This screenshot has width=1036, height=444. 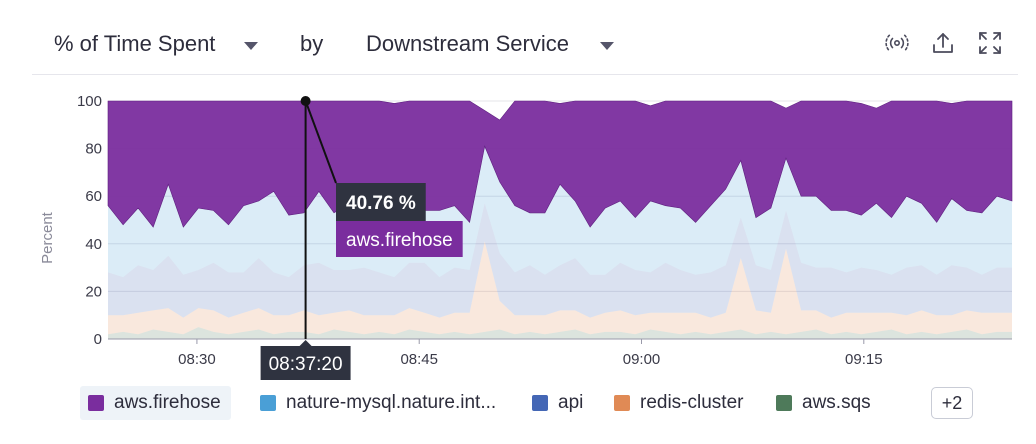 What do you see at coordinates (525, 74) in the screenshot?
I see `toolbar-divider` at bounding box center [525, 74].